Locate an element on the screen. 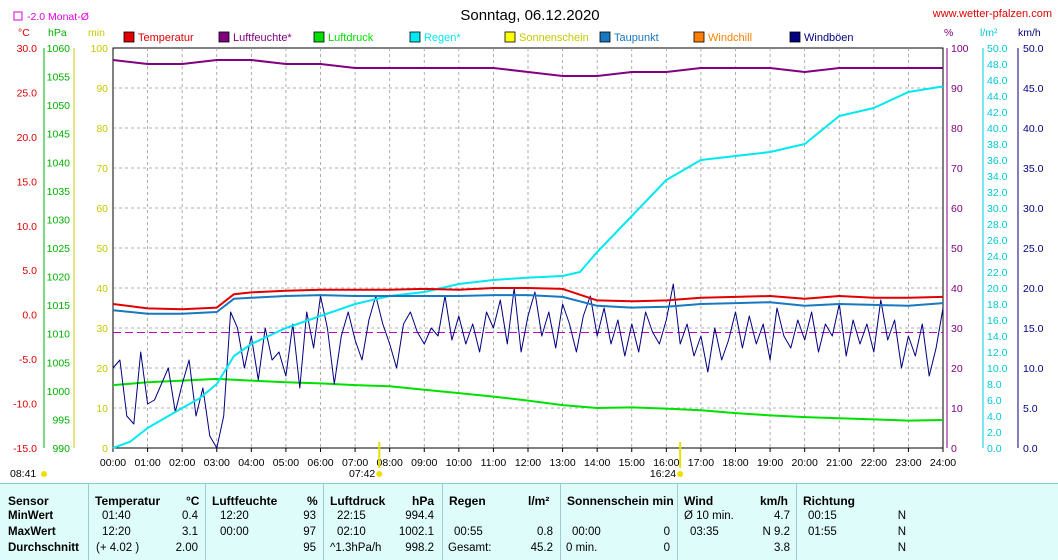  unit-lm2: l/m² is located at coordinates (989, 33).